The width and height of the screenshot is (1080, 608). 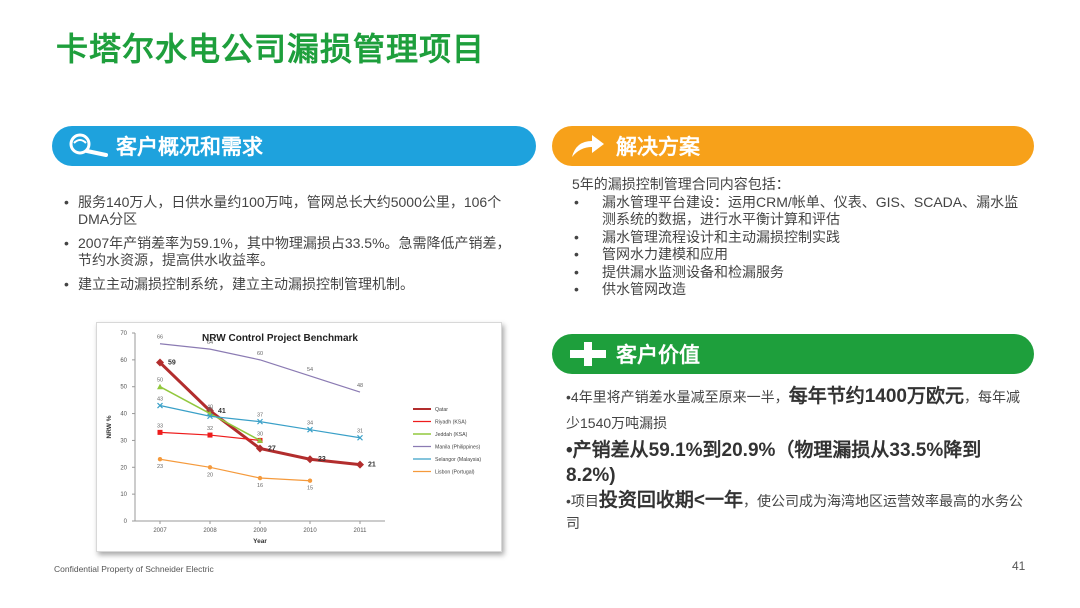 I want to click on data-label: 23, so click(x=322, y=459).